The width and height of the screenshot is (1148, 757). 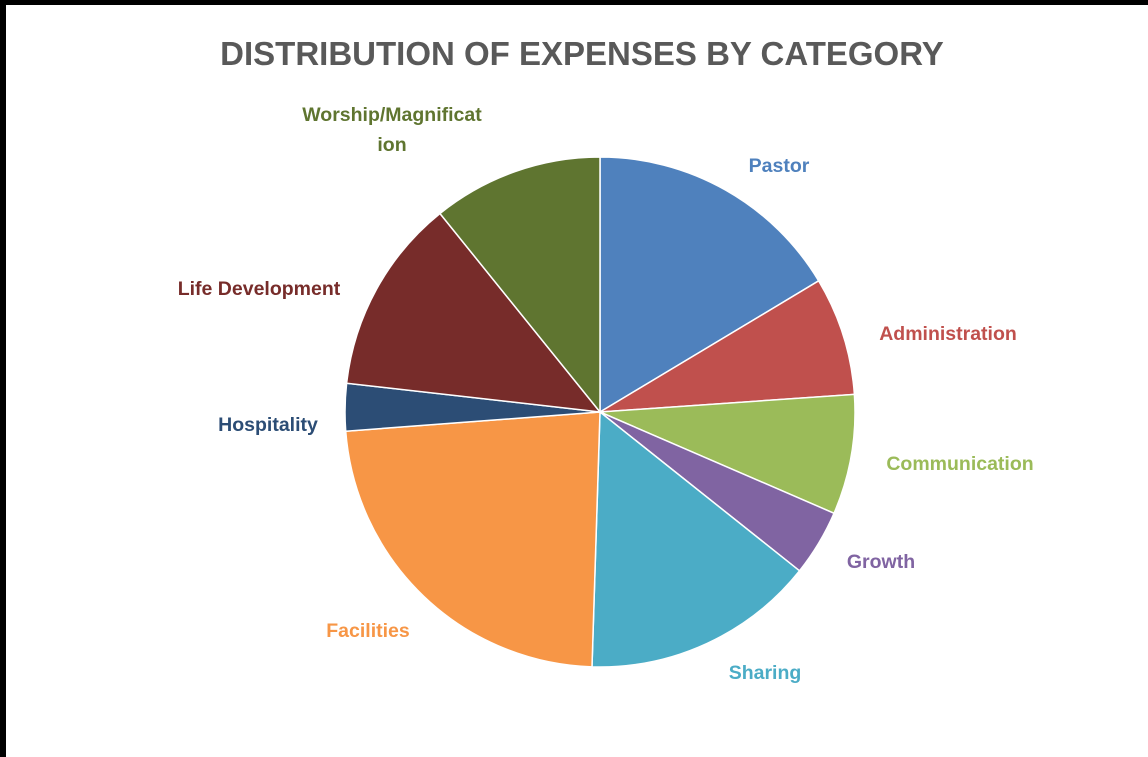 What do you see at coordinates (582, 53) in the screenshot?
I see `chart-title: DISTRIBUTION OF EXPENSES BY CATEGORY` at bounding box center [582, 53].